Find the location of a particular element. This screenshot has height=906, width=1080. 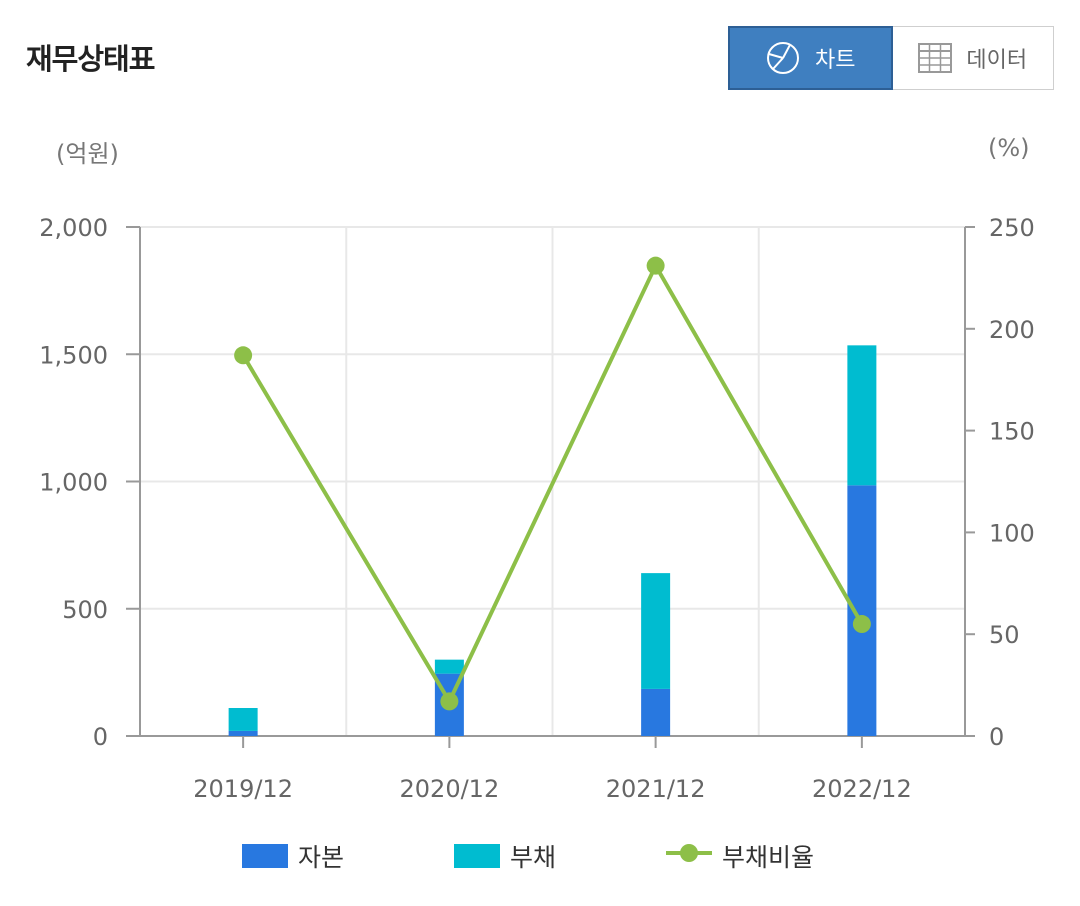

chart-view-button: 차트 is located at coordinates (810, 58).